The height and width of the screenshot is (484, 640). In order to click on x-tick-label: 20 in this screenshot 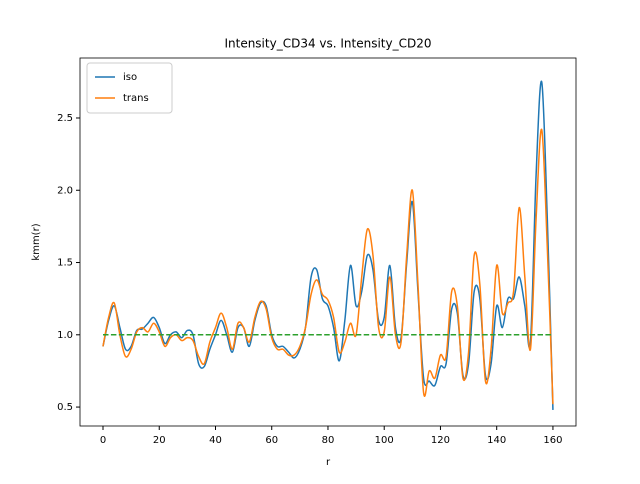, I will do `click(159, 440)`.